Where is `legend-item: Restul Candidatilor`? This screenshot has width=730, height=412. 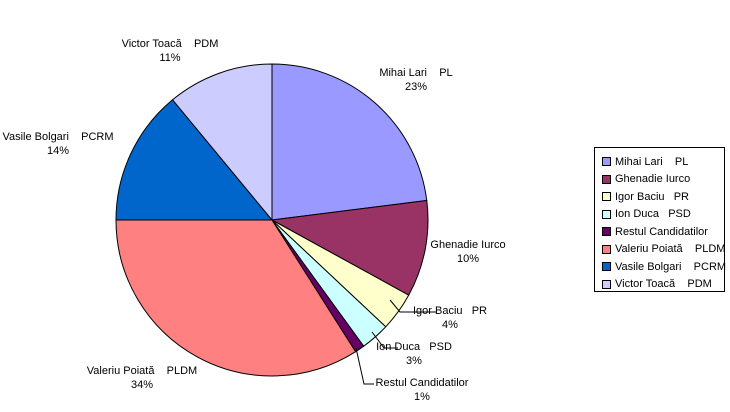
legend-item: Restul Candidatilor is located at coordinates (663, 232).